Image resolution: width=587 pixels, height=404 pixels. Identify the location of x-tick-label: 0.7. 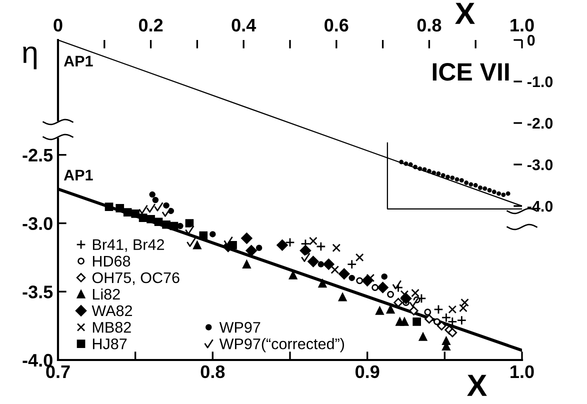
(58, 371).